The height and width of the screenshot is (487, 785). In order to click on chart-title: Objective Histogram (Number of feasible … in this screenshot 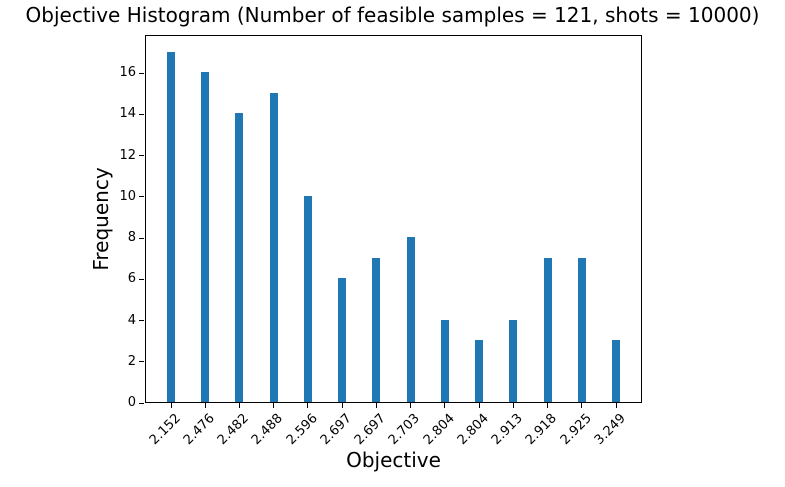, I will do `click(392, 15)`.